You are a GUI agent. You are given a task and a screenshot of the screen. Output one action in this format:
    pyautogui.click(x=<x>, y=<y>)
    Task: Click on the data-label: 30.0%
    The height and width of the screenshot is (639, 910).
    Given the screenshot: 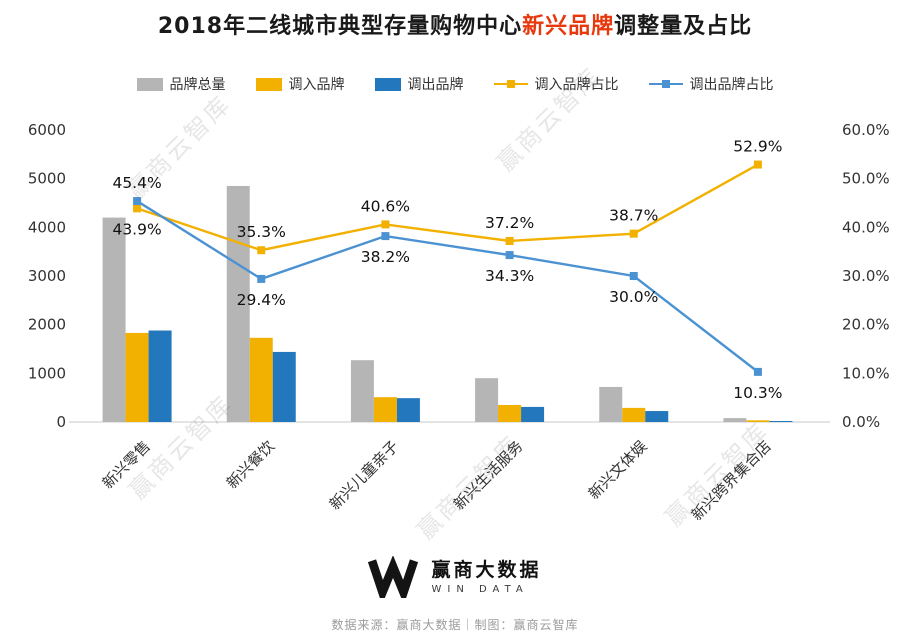 What is the action you would take?
    pyautogui.click(x=633, y=297)
    